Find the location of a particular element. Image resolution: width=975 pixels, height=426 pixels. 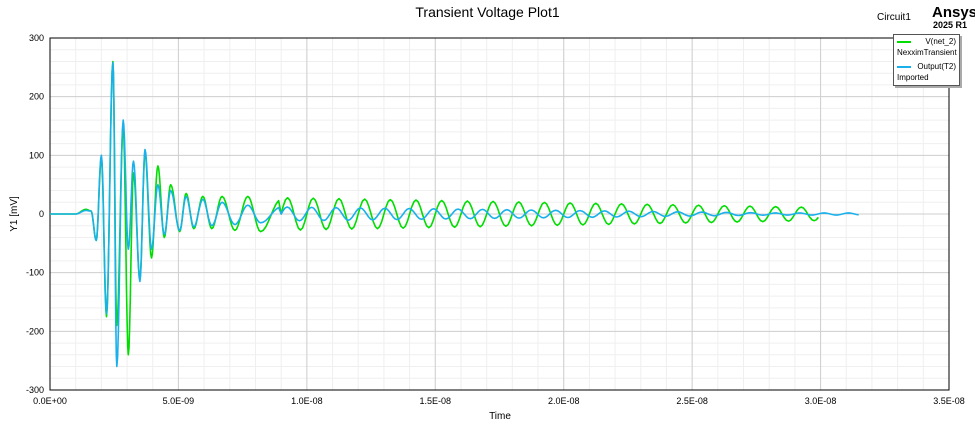

legend-series-source: Imported is located at coordinates (913, 77).